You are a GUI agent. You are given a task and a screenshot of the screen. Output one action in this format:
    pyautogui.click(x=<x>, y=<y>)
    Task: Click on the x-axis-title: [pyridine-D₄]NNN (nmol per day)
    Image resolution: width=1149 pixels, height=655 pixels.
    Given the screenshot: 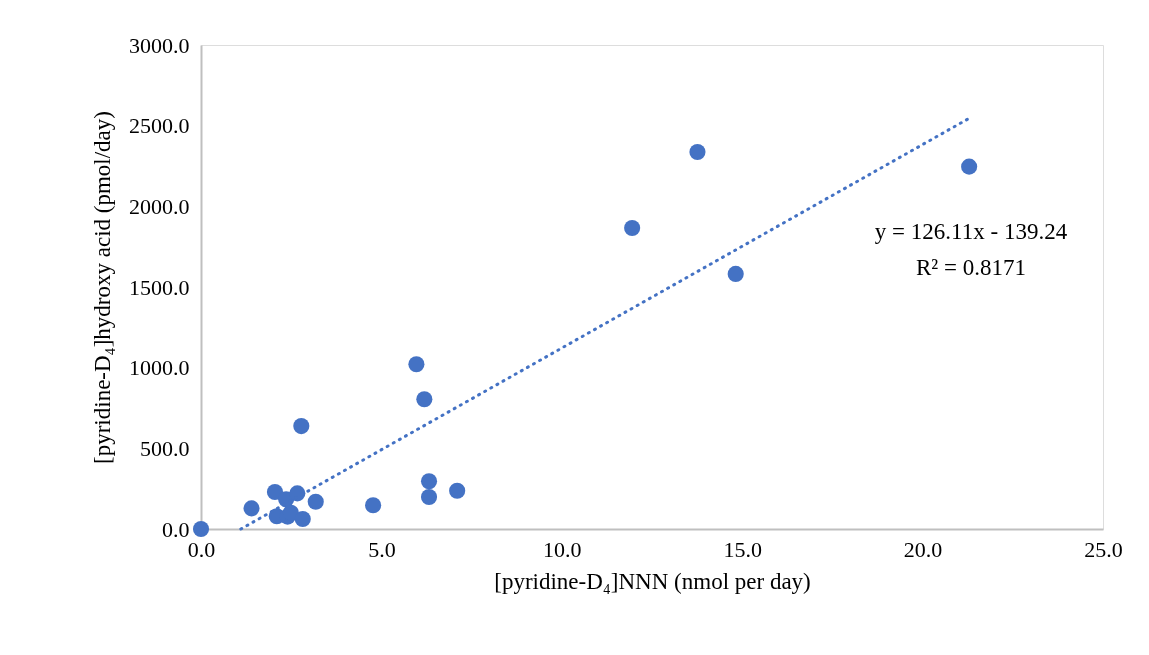 What is the action you would take?
    pyautogui.click(x=652, y=581)
    